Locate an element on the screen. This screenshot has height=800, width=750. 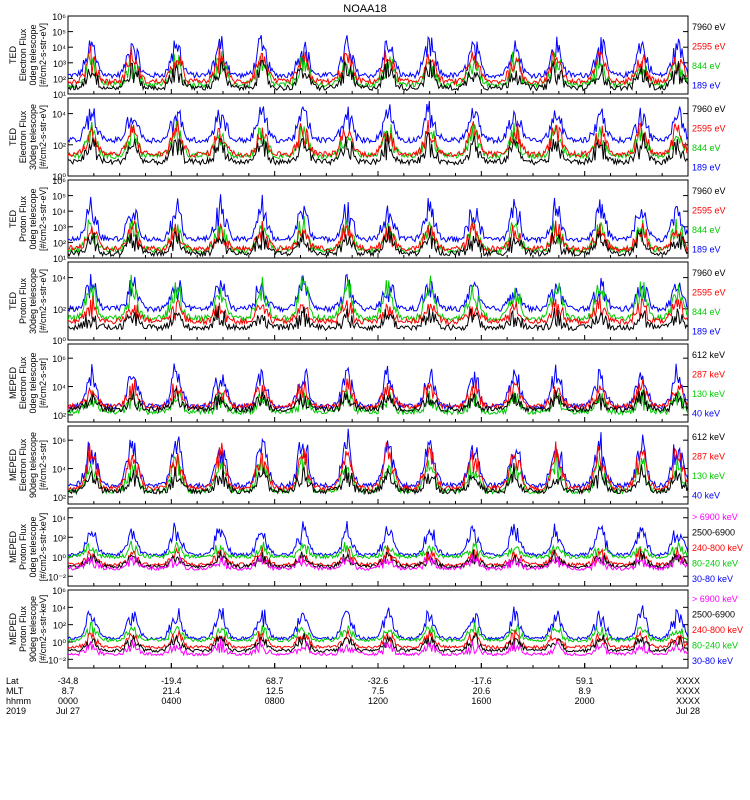
legend-entry: 30-80 keV is located at coordinates (712, 579).